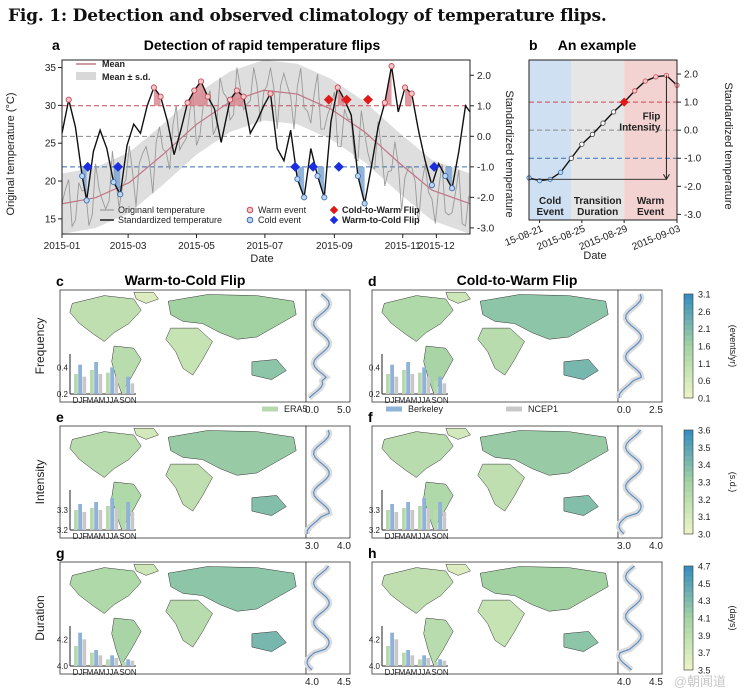 The image size is (744, 693). What do you see at coordinates (265, 246) in the screenshot?
I see `x-tick-label: 2015-07` at bounding box center [265, 246].